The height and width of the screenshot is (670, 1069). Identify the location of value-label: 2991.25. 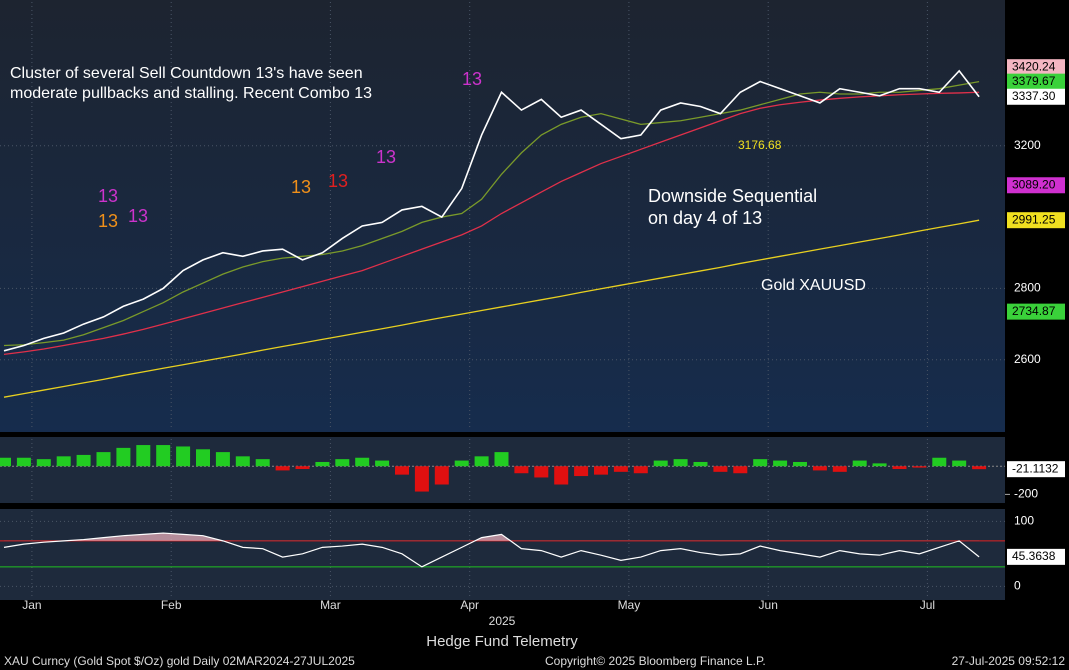
(1034, 219).